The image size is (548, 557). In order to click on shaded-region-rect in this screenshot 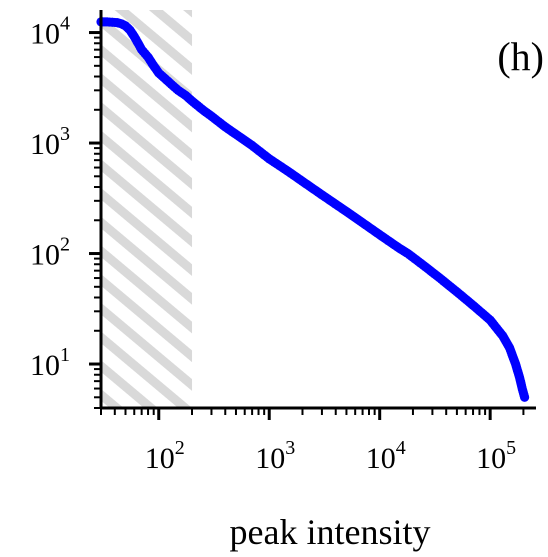, I will do `click(147, 209)`.